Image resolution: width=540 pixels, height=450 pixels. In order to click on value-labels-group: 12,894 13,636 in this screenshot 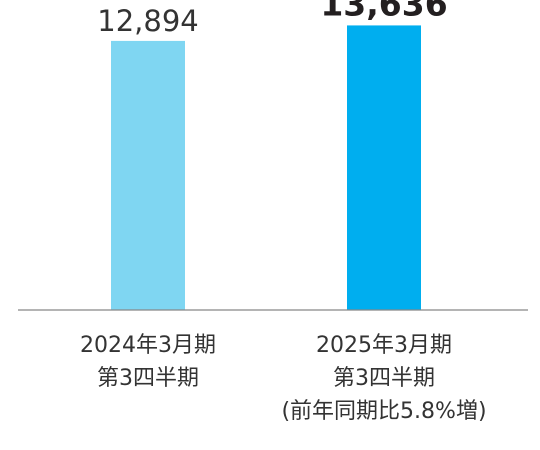, I will do `click(272, 19)`.